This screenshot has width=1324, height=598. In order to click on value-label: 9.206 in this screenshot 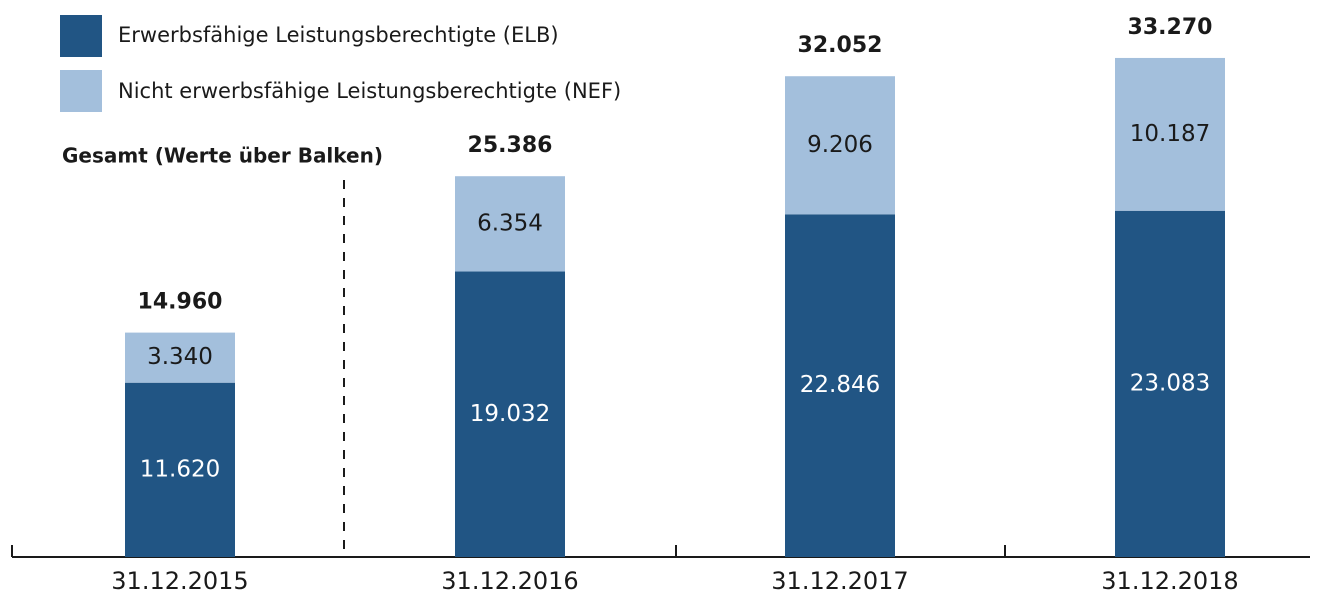, I will do `click(840, 145)`.